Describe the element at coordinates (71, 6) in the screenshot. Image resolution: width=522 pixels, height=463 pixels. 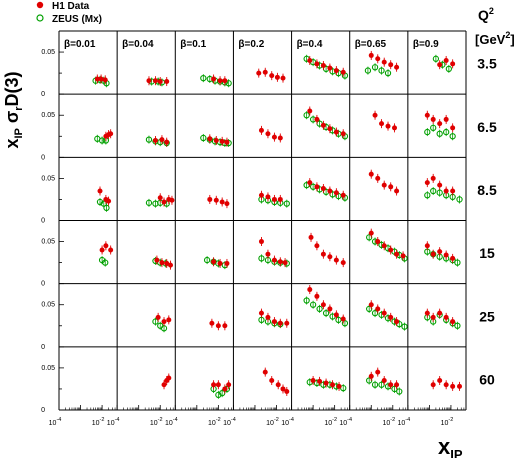
I see `legend-h1-label: H1 Data` at that location.